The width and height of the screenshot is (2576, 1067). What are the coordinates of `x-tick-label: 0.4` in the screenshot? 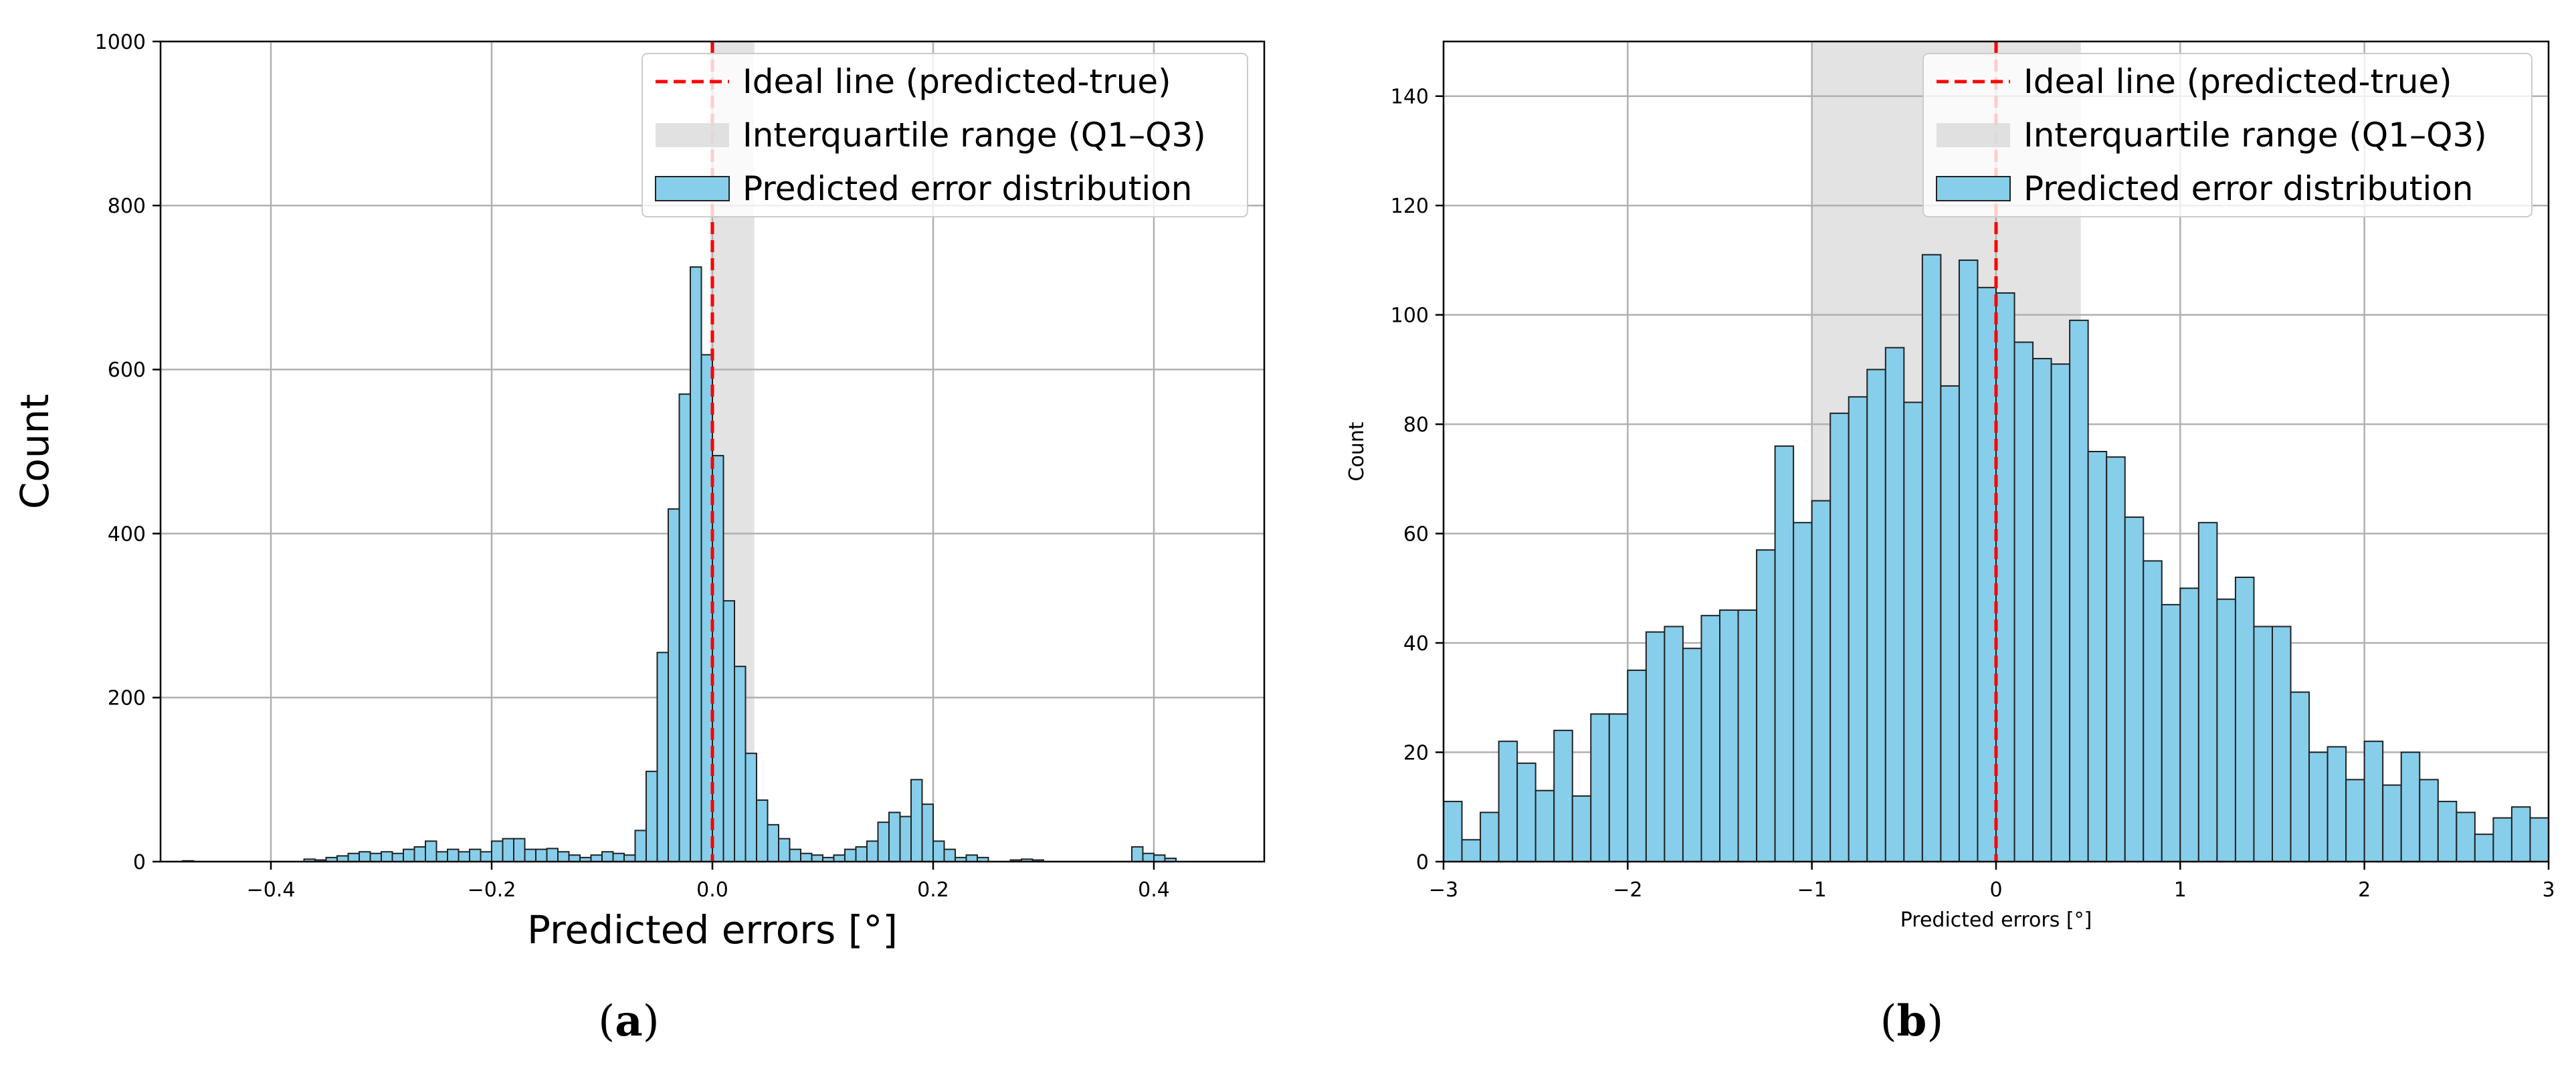 It's located at (1154, 890).